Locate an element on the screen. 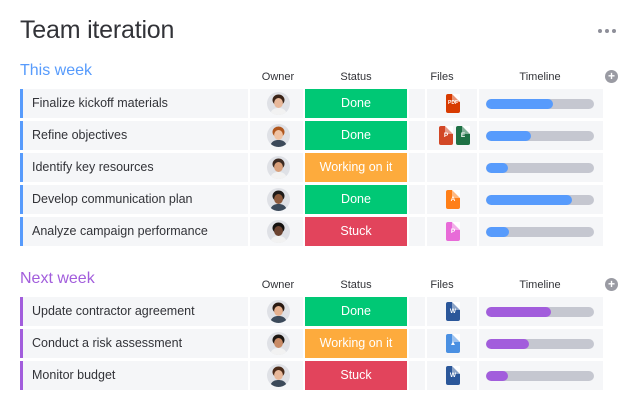 This screenshot has width=630, height=408. page-title: Team iteration is located at coordinates (97, 30).